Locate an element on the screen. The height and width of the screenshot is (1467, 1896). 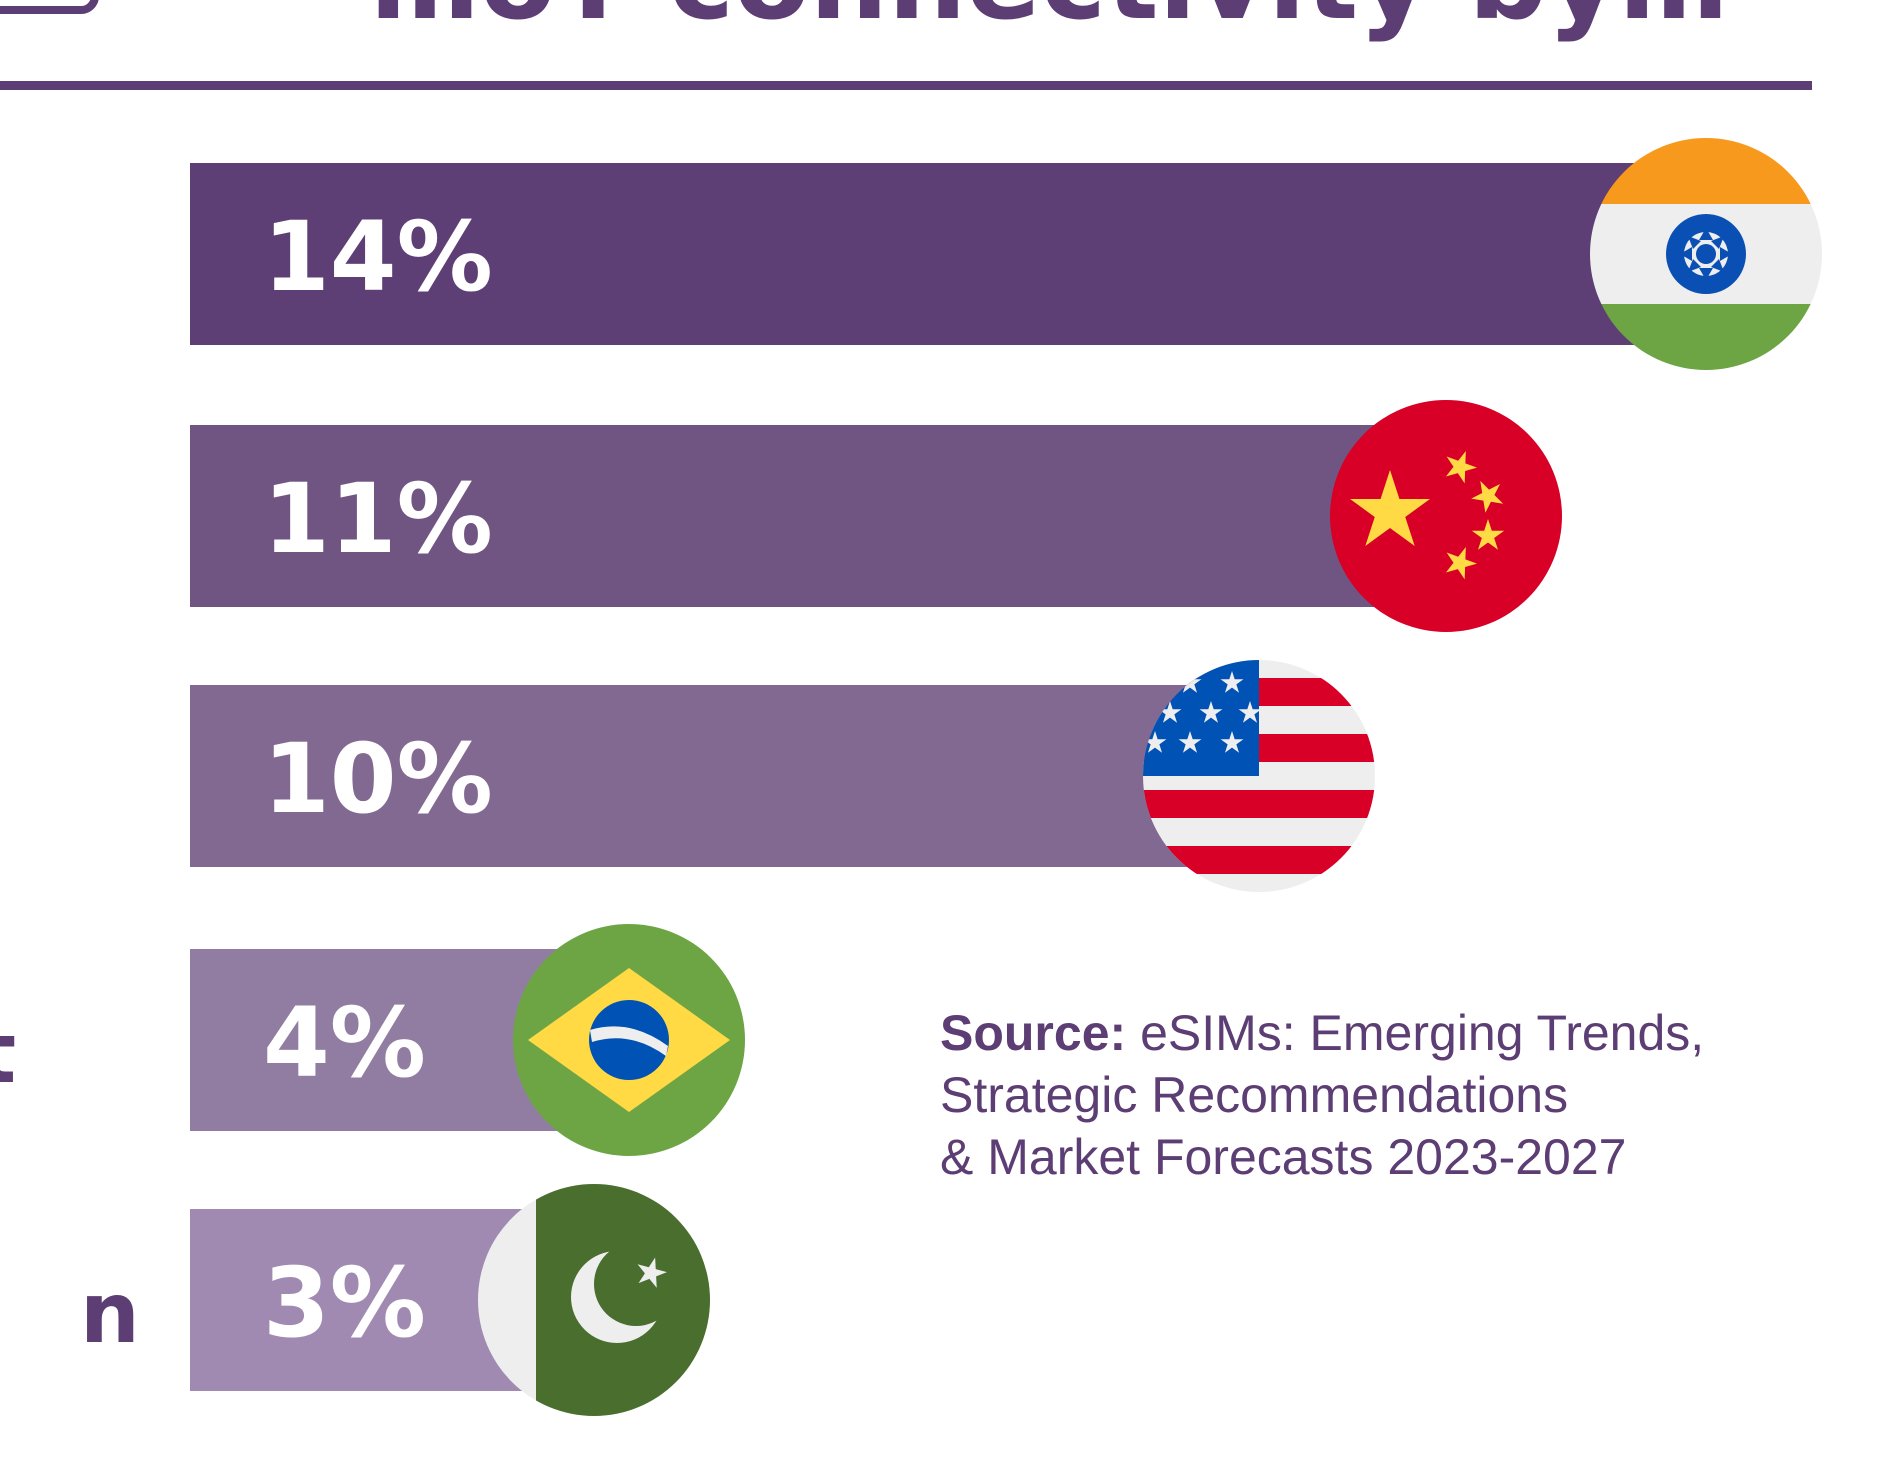
brazil-flag-icon is located at coordinates (629, 1040).